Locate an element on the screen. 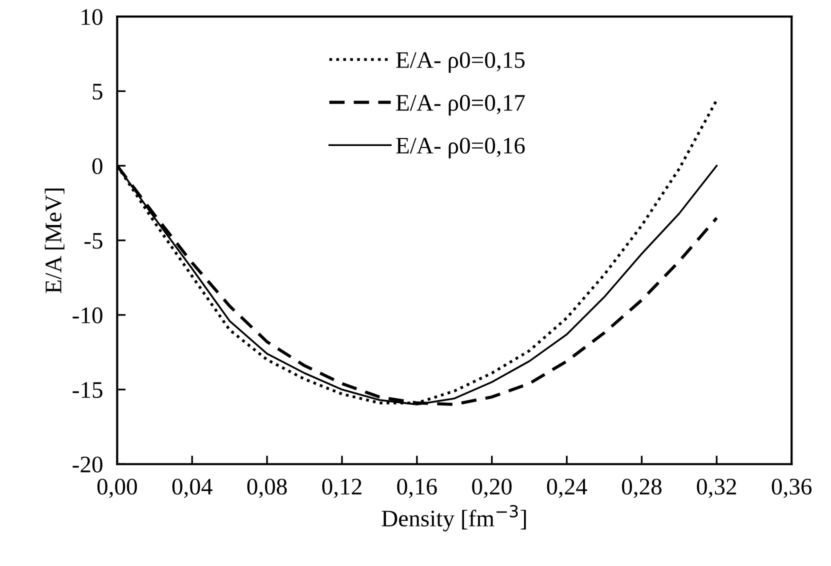 Image resolution: width=831 pixels, height=566 pixels. x-tick-label: 0,28 is located at coordinates (642, 488).